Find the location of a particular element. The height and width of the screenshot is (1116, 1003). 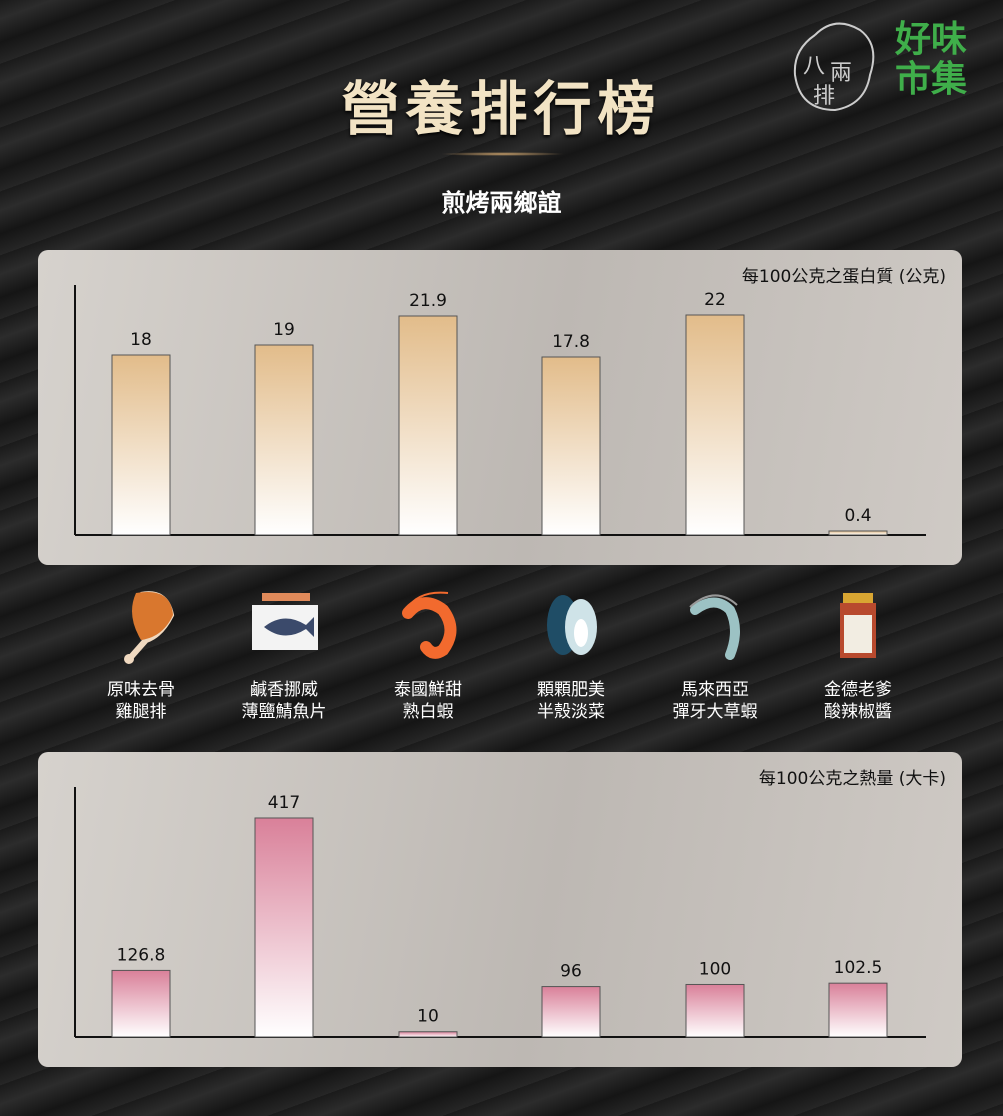

item-label-line1: 鹹香挪威 is located at coordinates (284, 690).